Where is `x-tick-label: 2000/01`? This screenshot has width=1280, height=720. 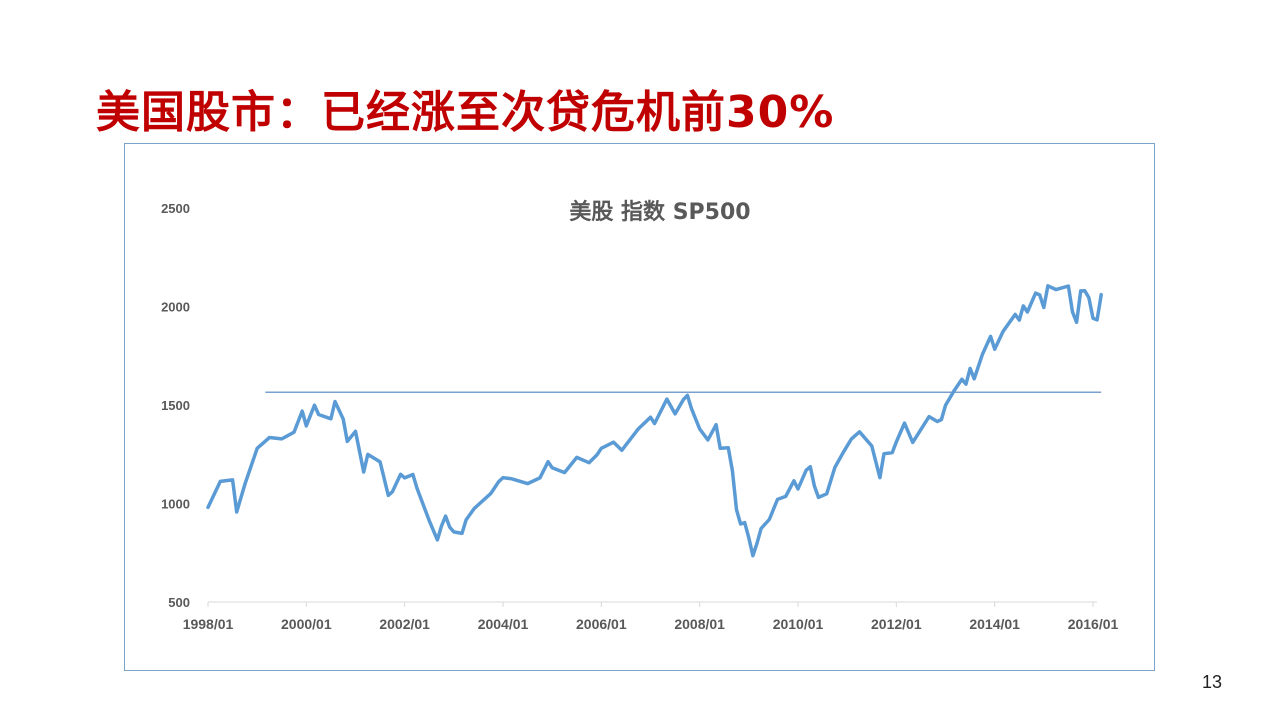 x-tick-label: 2000/01 is located at coordinates (306, 624).